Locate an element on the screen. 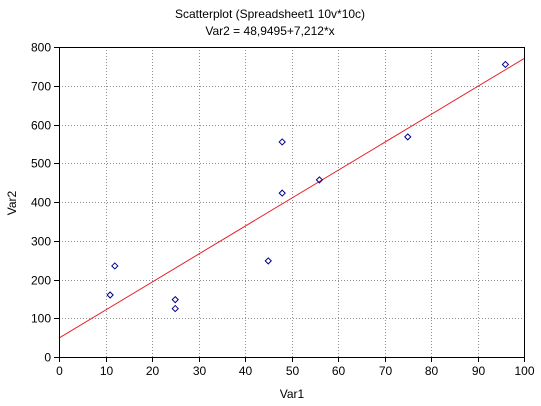 This screenshot has height=406, width=541. y-tick-label: 800 is located at coordinates (41, 48).